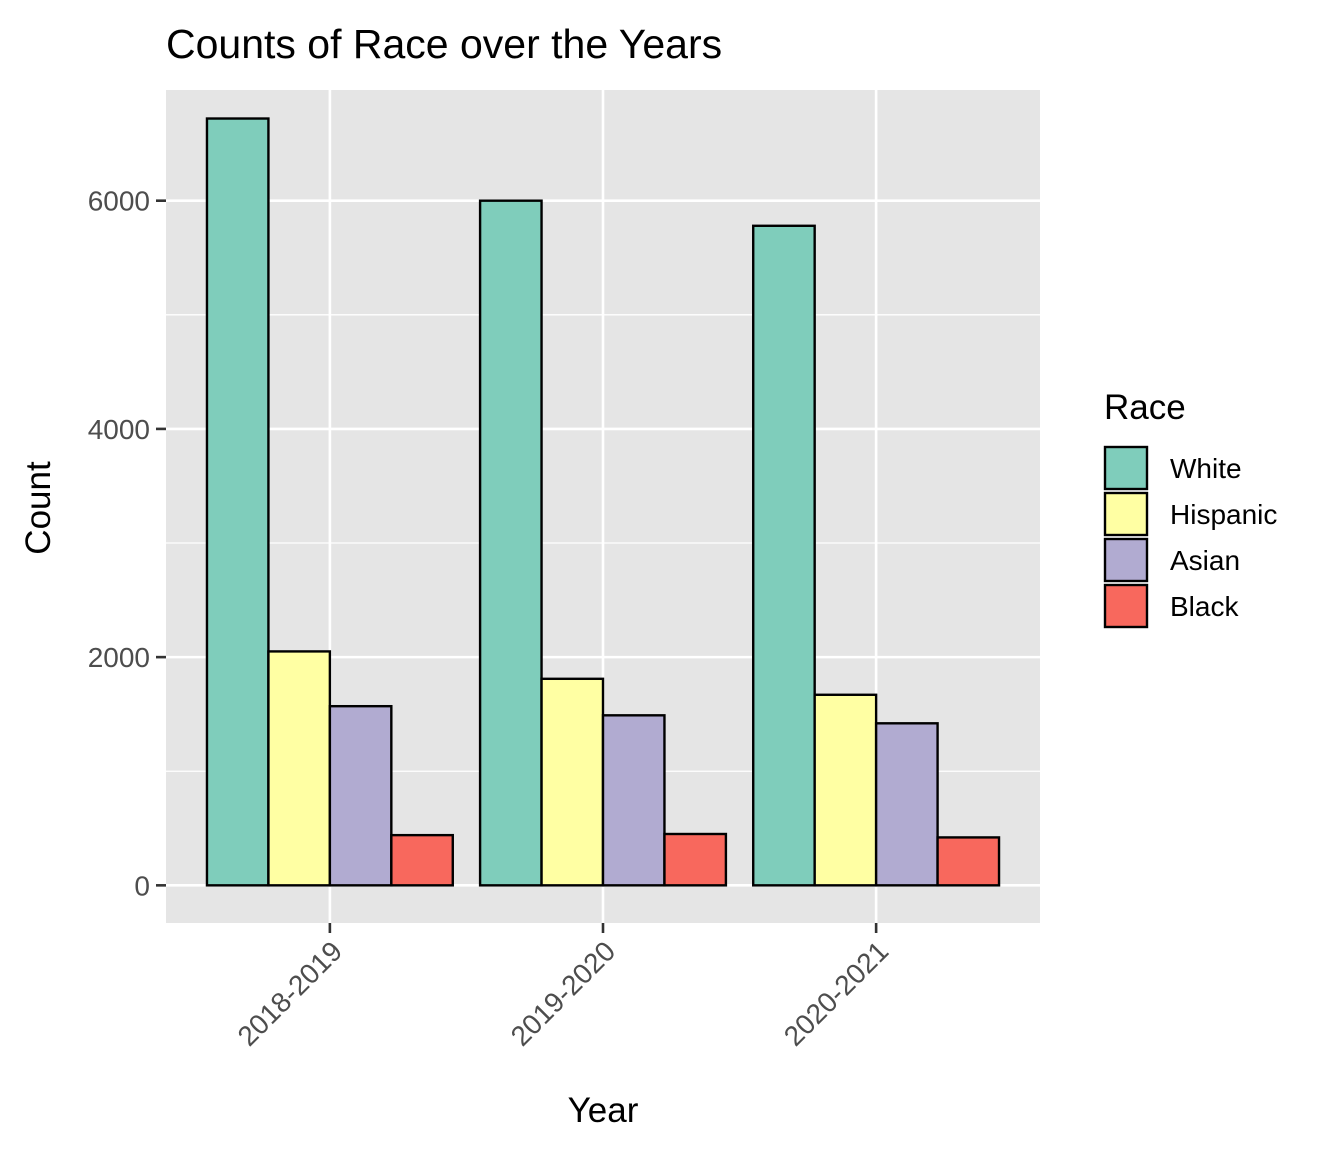 The height and width of the screenshot is (1157, 1344). Describe the element at coordinates (1206, 468) in the screenshot. I see `legend-label-white: White` at that location.